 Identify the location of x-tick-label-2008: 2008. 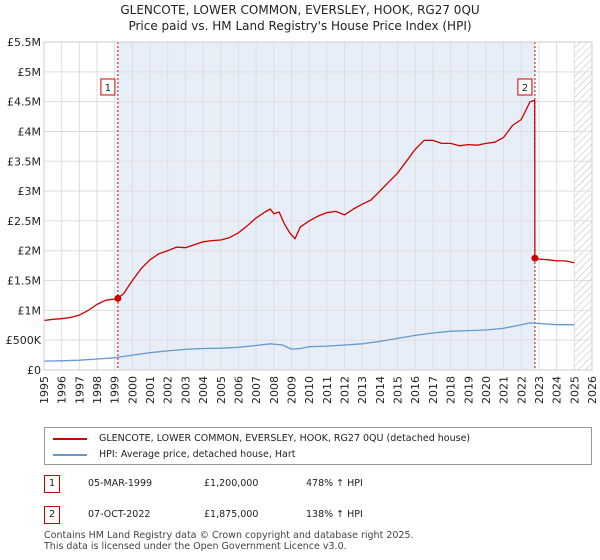
(274, 390).